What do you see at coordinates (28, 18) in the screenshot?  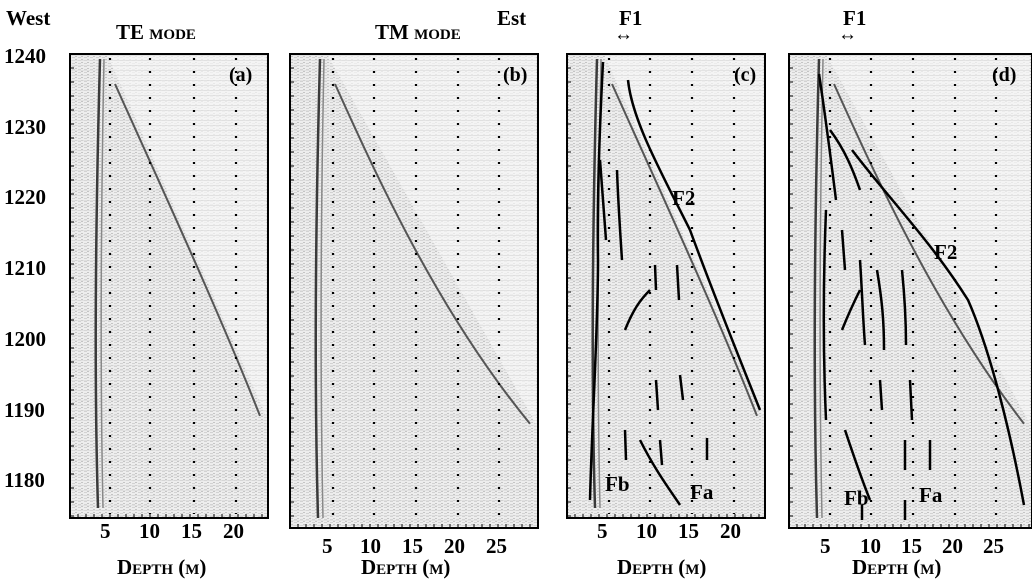 I see `west-label: West` at bounding box center [28, 18].